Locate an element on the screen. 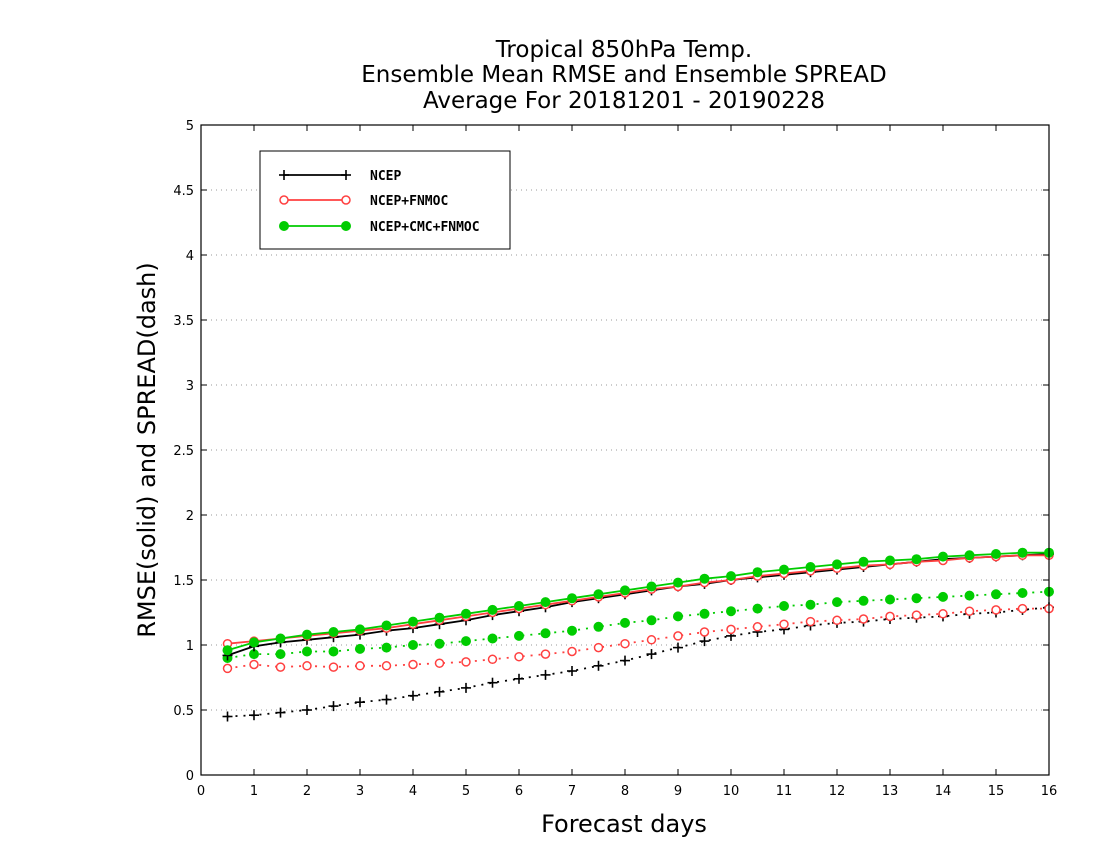 This screenshot has height=850, width=1100. y-tick-label: 1.5 is located at coordinates (183, 581).